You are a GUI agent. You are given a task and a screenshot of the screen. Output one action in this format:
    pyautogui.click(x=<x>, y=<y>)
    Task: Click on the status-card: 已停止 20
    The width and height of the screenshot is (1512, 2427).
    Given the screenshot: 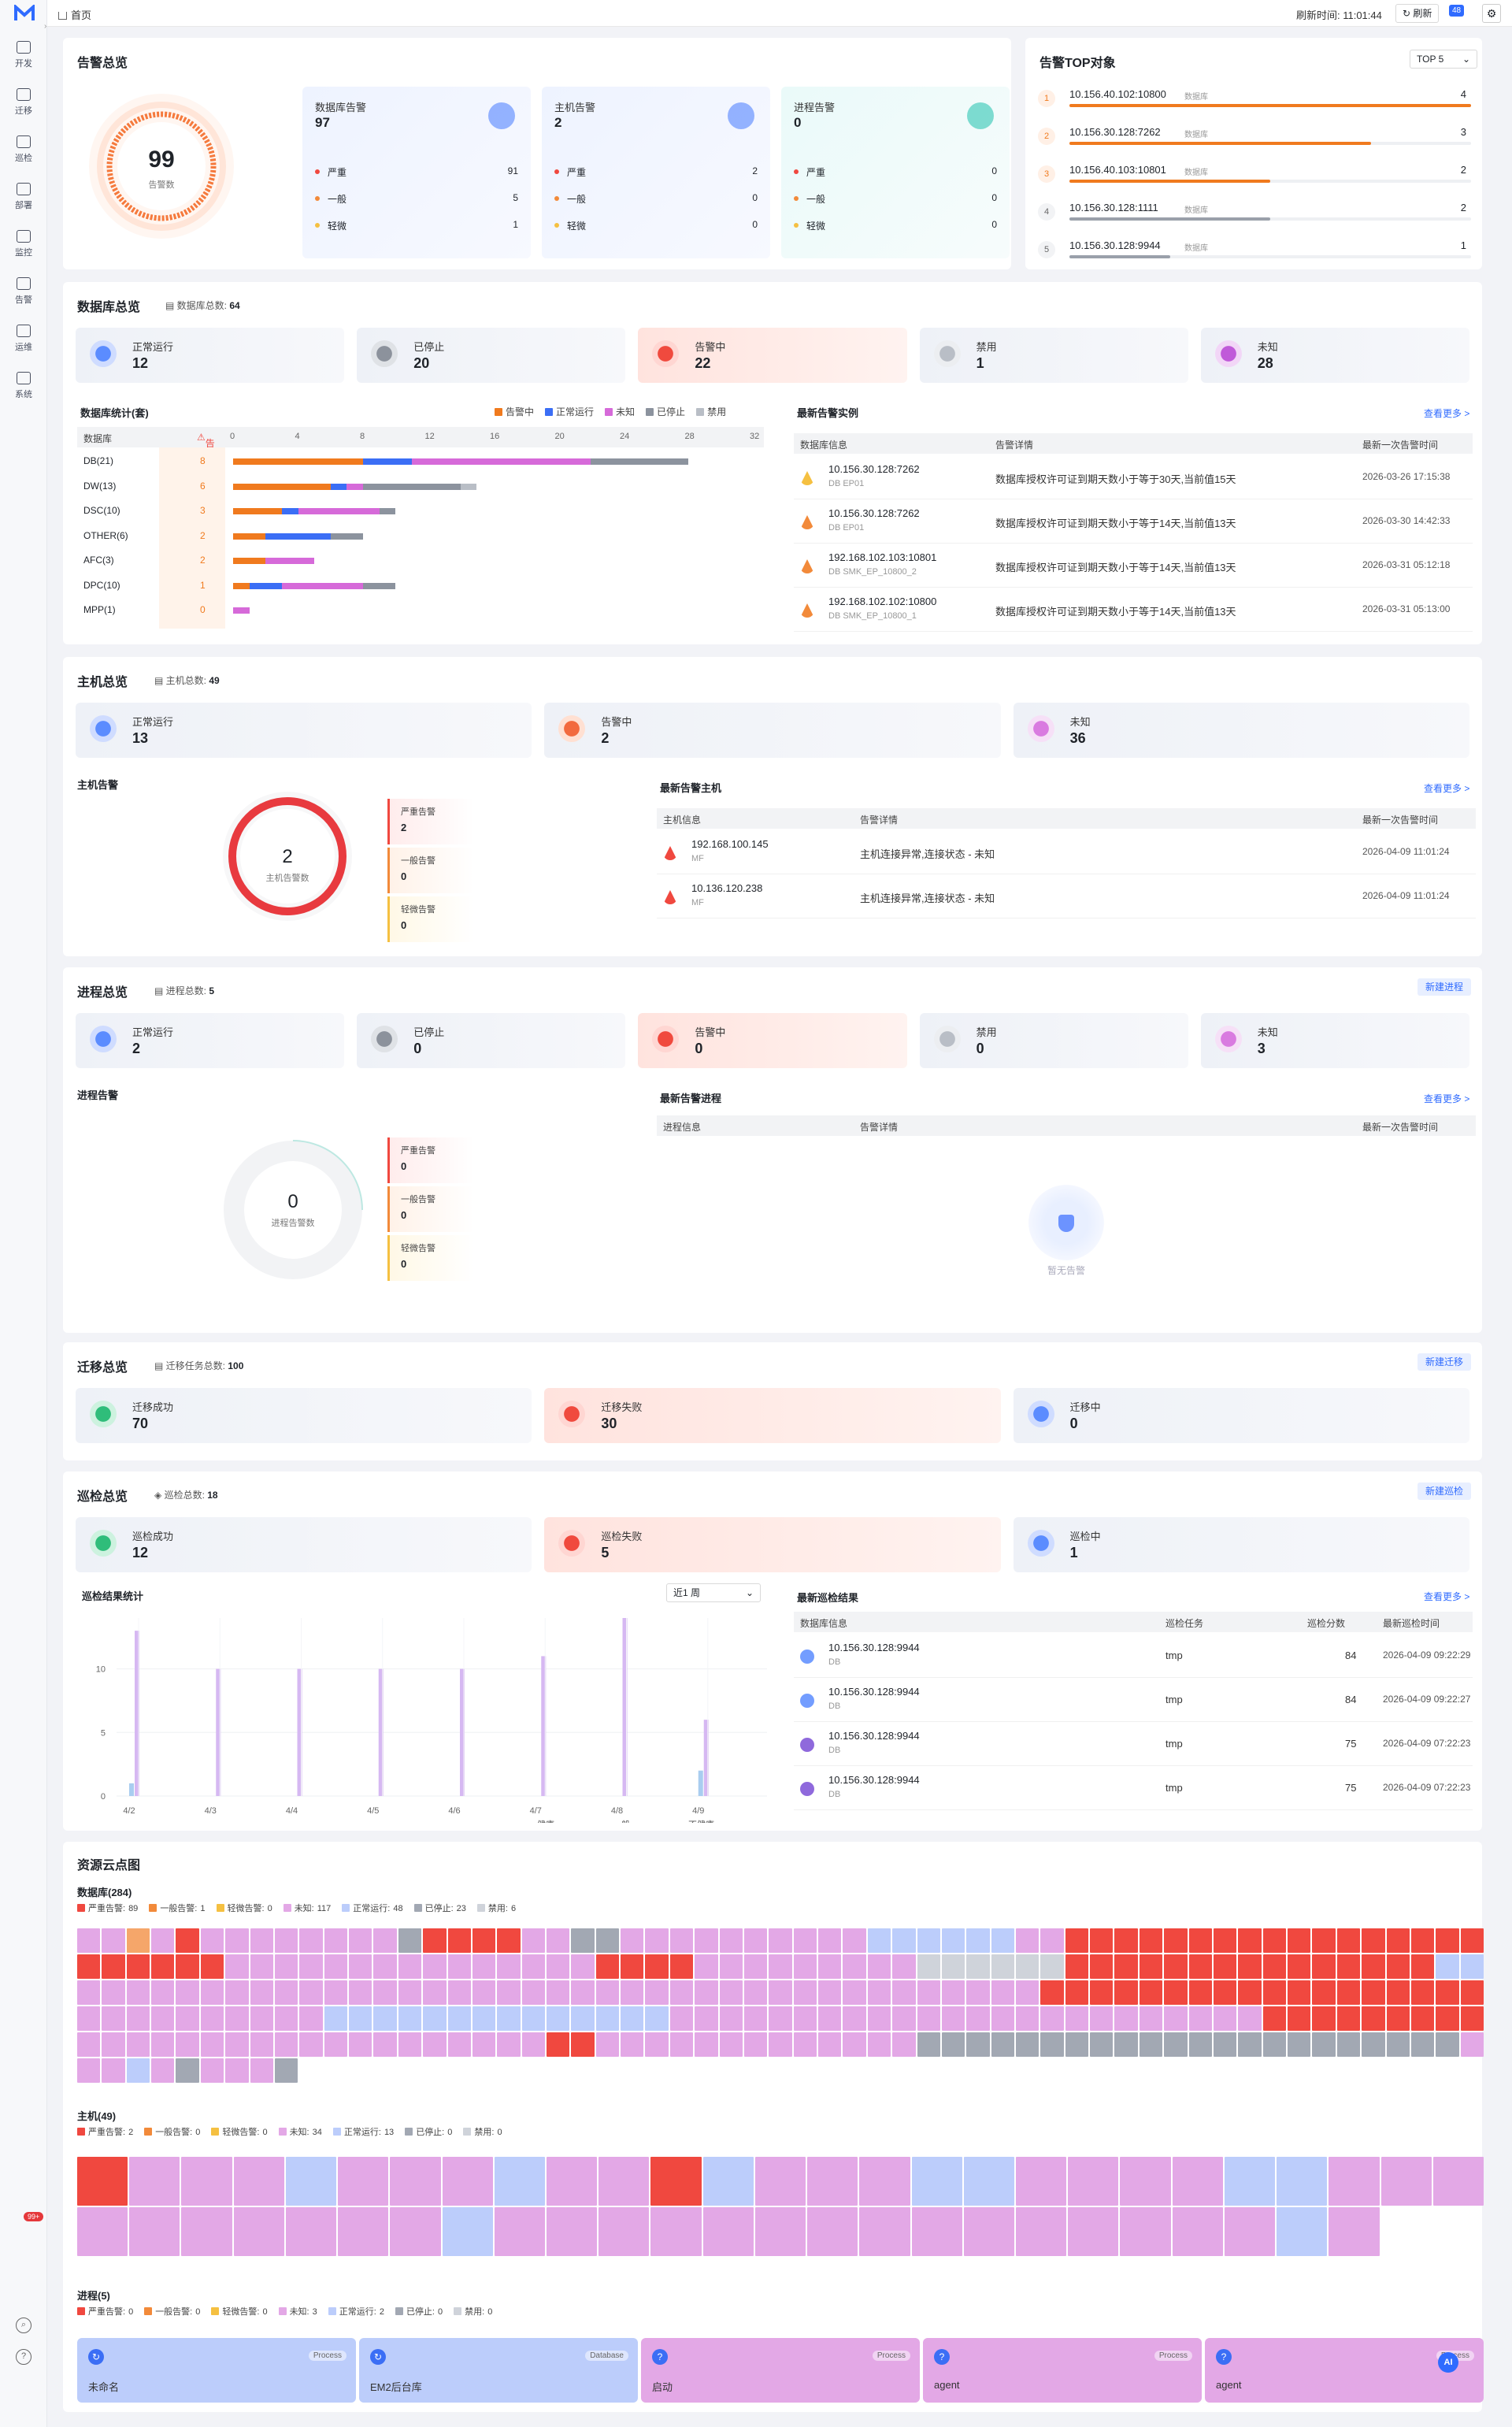 What is the action you would take?
    pyautogui.click(x=491, y=356)
    